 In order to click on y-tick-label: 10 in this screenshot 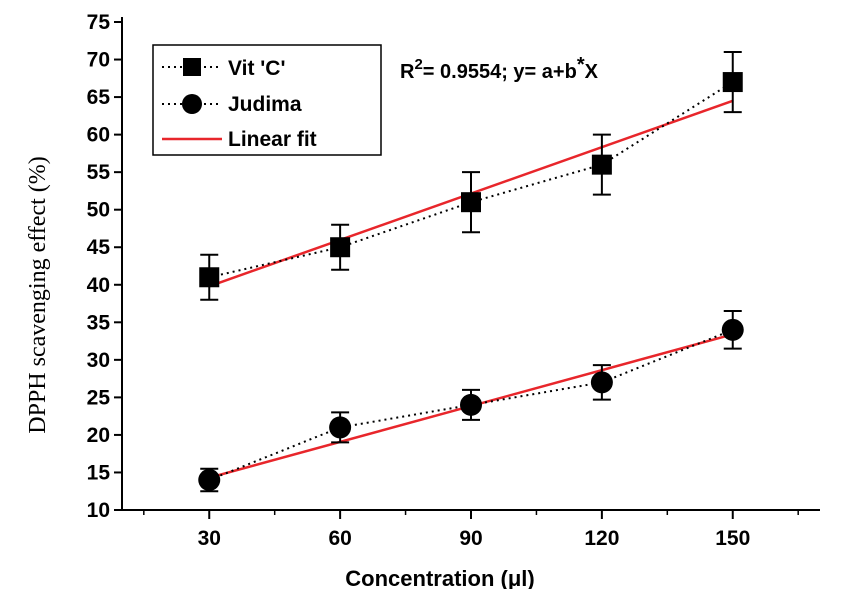, I will do `click(98, 510)`.